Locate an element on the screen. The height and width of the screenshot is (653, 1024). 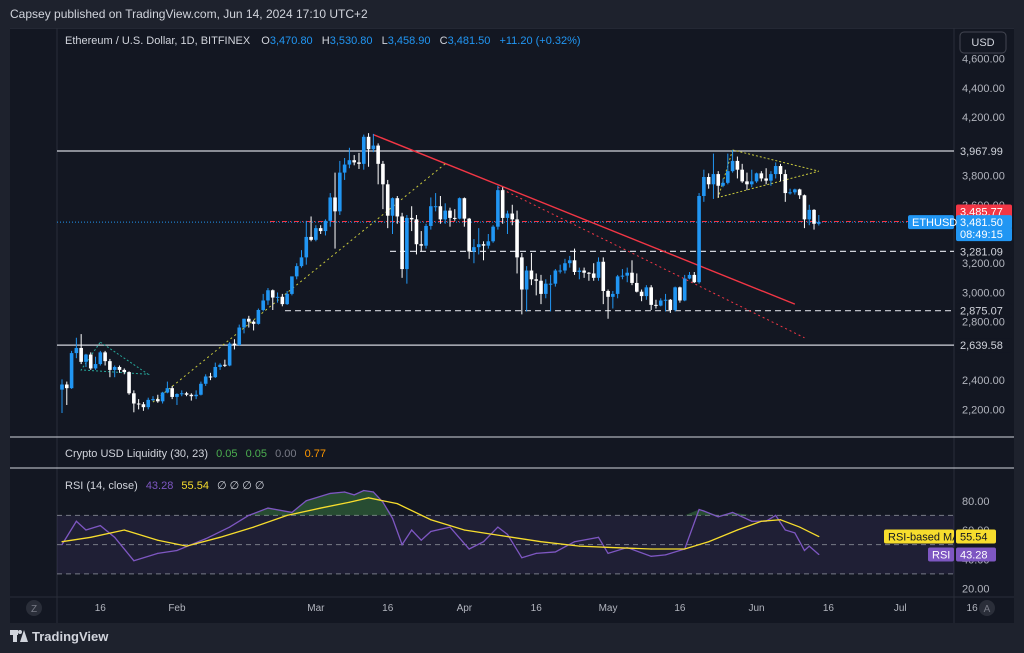
rsi-line is located at coordinates (440, 525).